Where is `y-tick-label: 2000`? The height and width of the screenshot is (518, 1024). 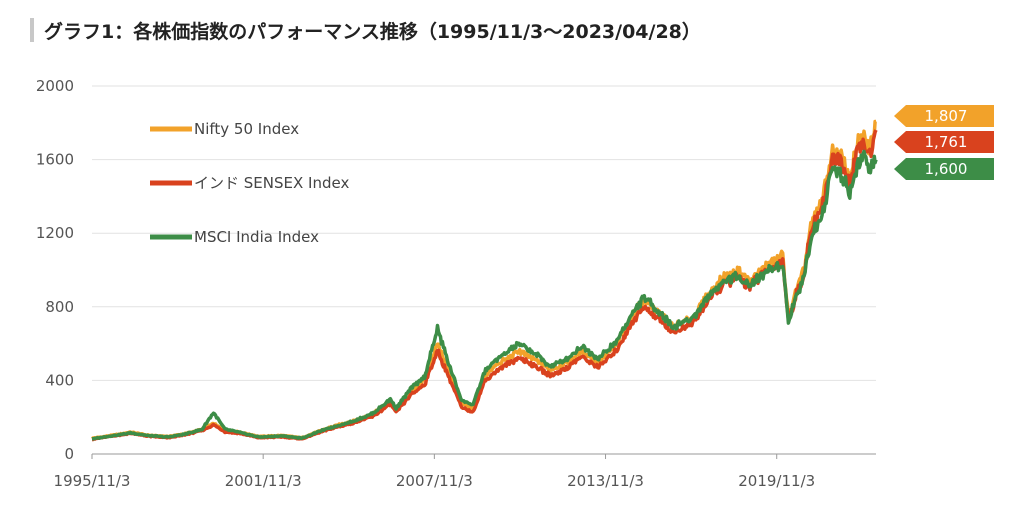 y-tick-label: 2000 is located at coordinates (55, 86).